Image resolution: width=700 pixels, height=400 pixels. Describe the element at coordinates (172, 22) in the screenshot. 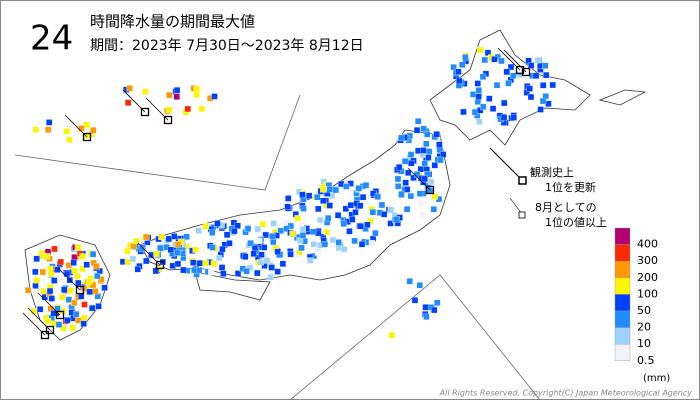

I see `title: 時間降水量の期間最大値` at that location.